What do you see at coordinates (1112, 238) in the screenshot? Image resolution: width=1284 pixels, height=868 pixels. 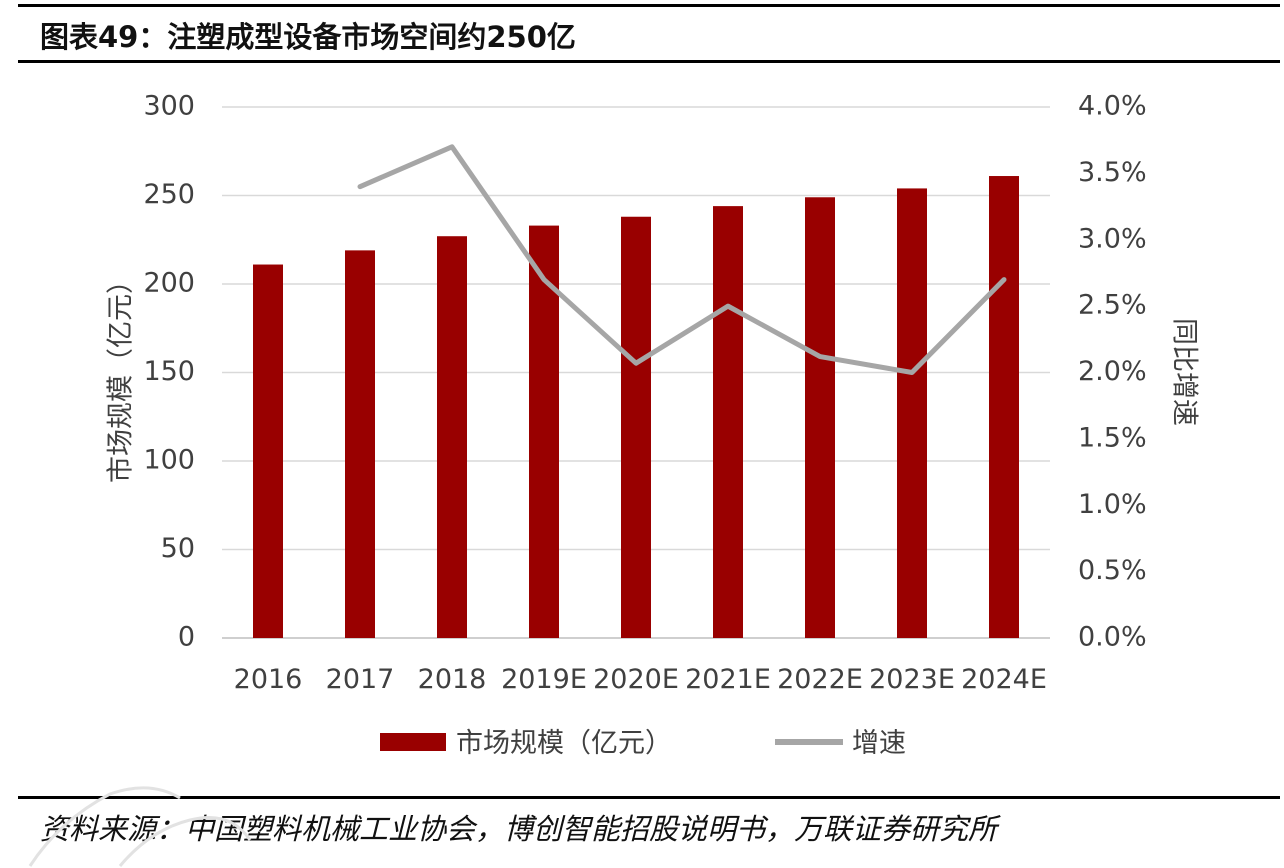 I see `y-right-tick-label: 3.0%` at bounding box center [1112, 238].